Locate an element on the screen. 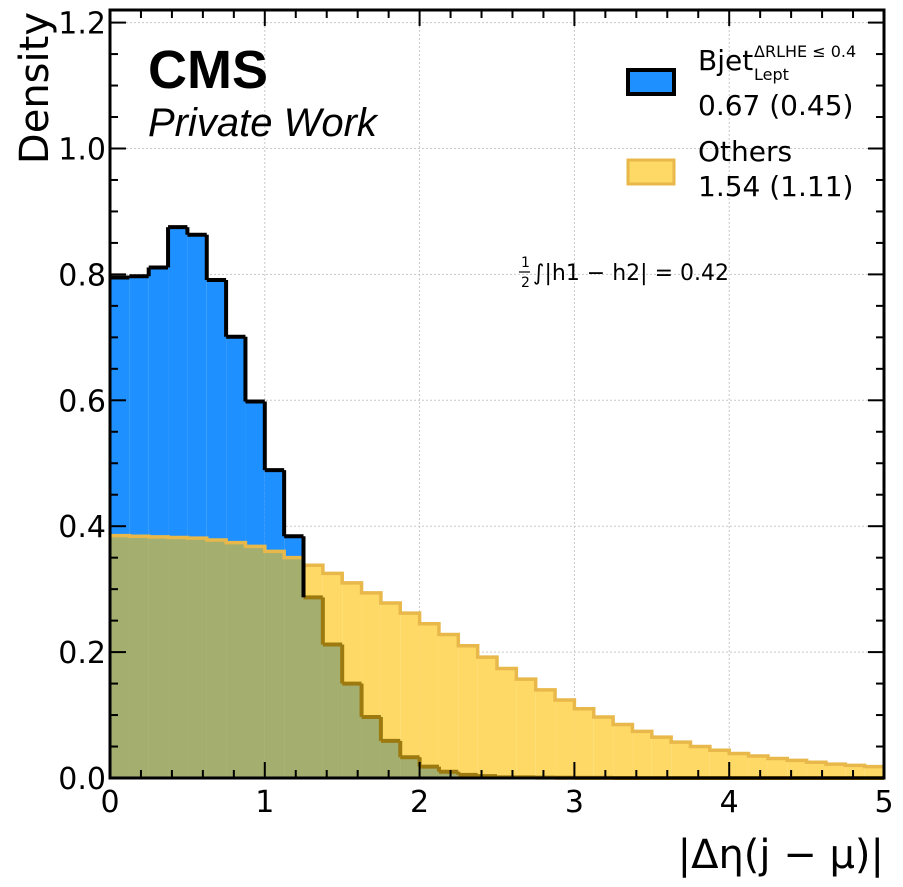 The image size is (903, 887). cms-label: CMS is located at coordinates (208, 70).